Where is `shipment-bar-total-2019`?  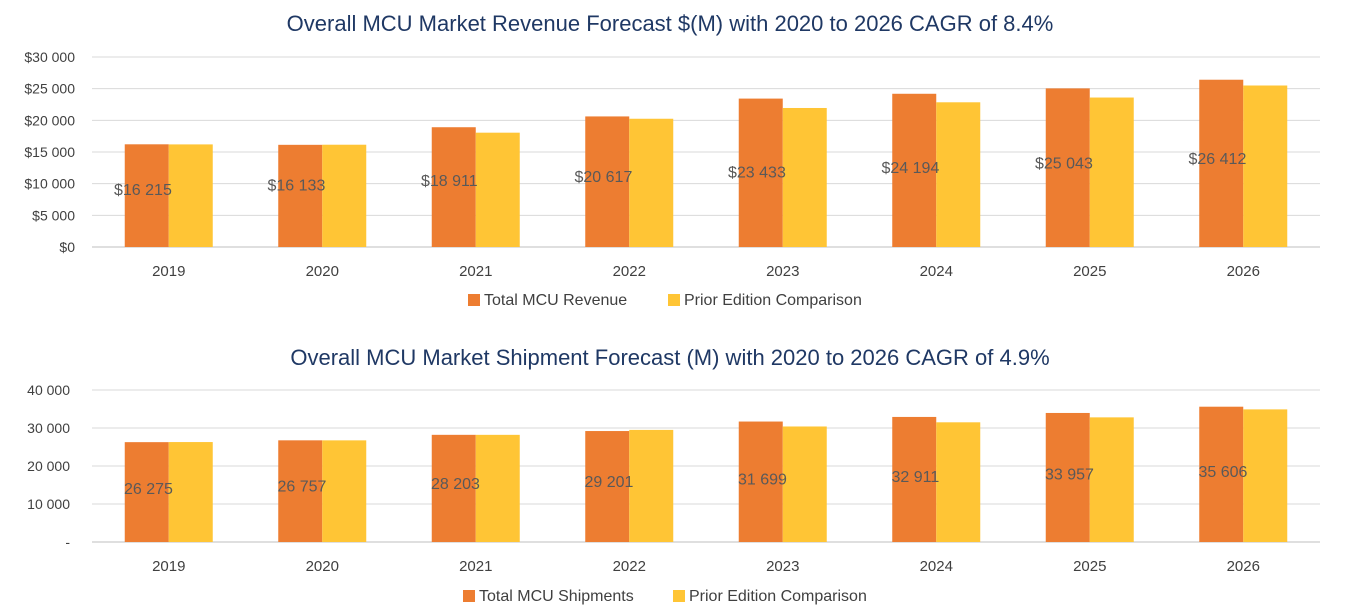 shipment-bar-total-2019 is located at coordinates (146, 492).